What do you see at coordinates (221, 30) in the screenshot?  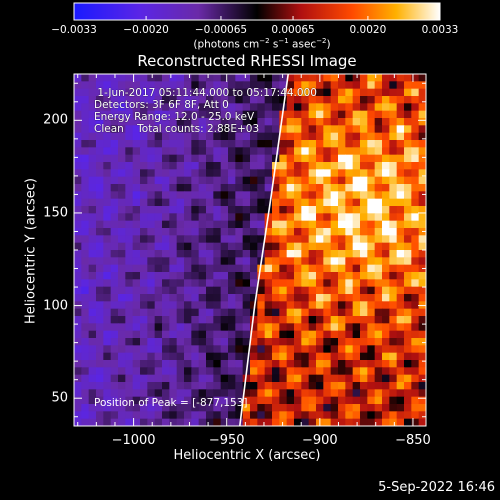 I see `colorbar-tick-label: −0.00065` at bounding box center [221, 30].